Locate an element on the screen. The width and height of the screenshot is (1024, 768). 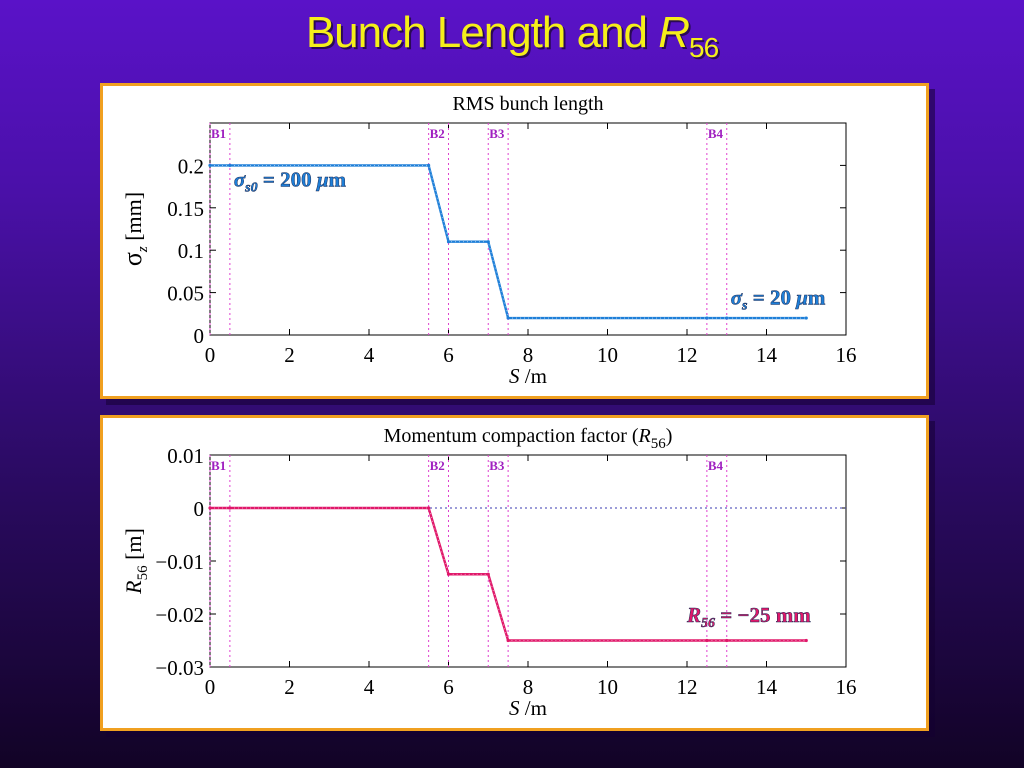
r56-chart-title-subscript: 56 is located at coordinates (659, 444).